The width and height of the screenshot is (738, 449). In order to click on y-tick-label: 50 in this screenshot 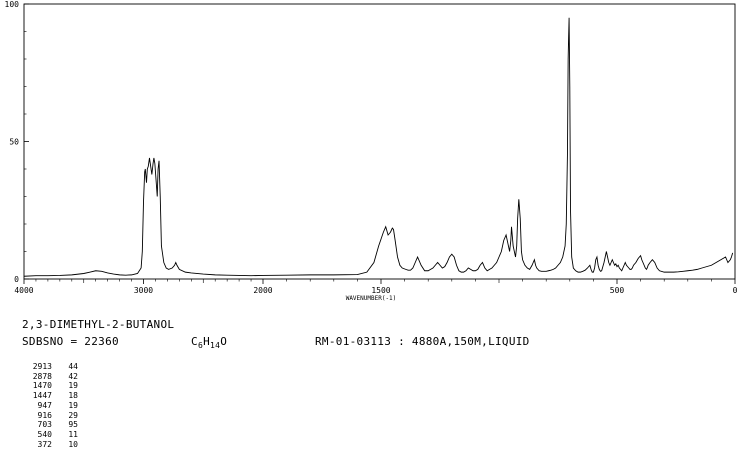, I will do `click(14, 142)`.